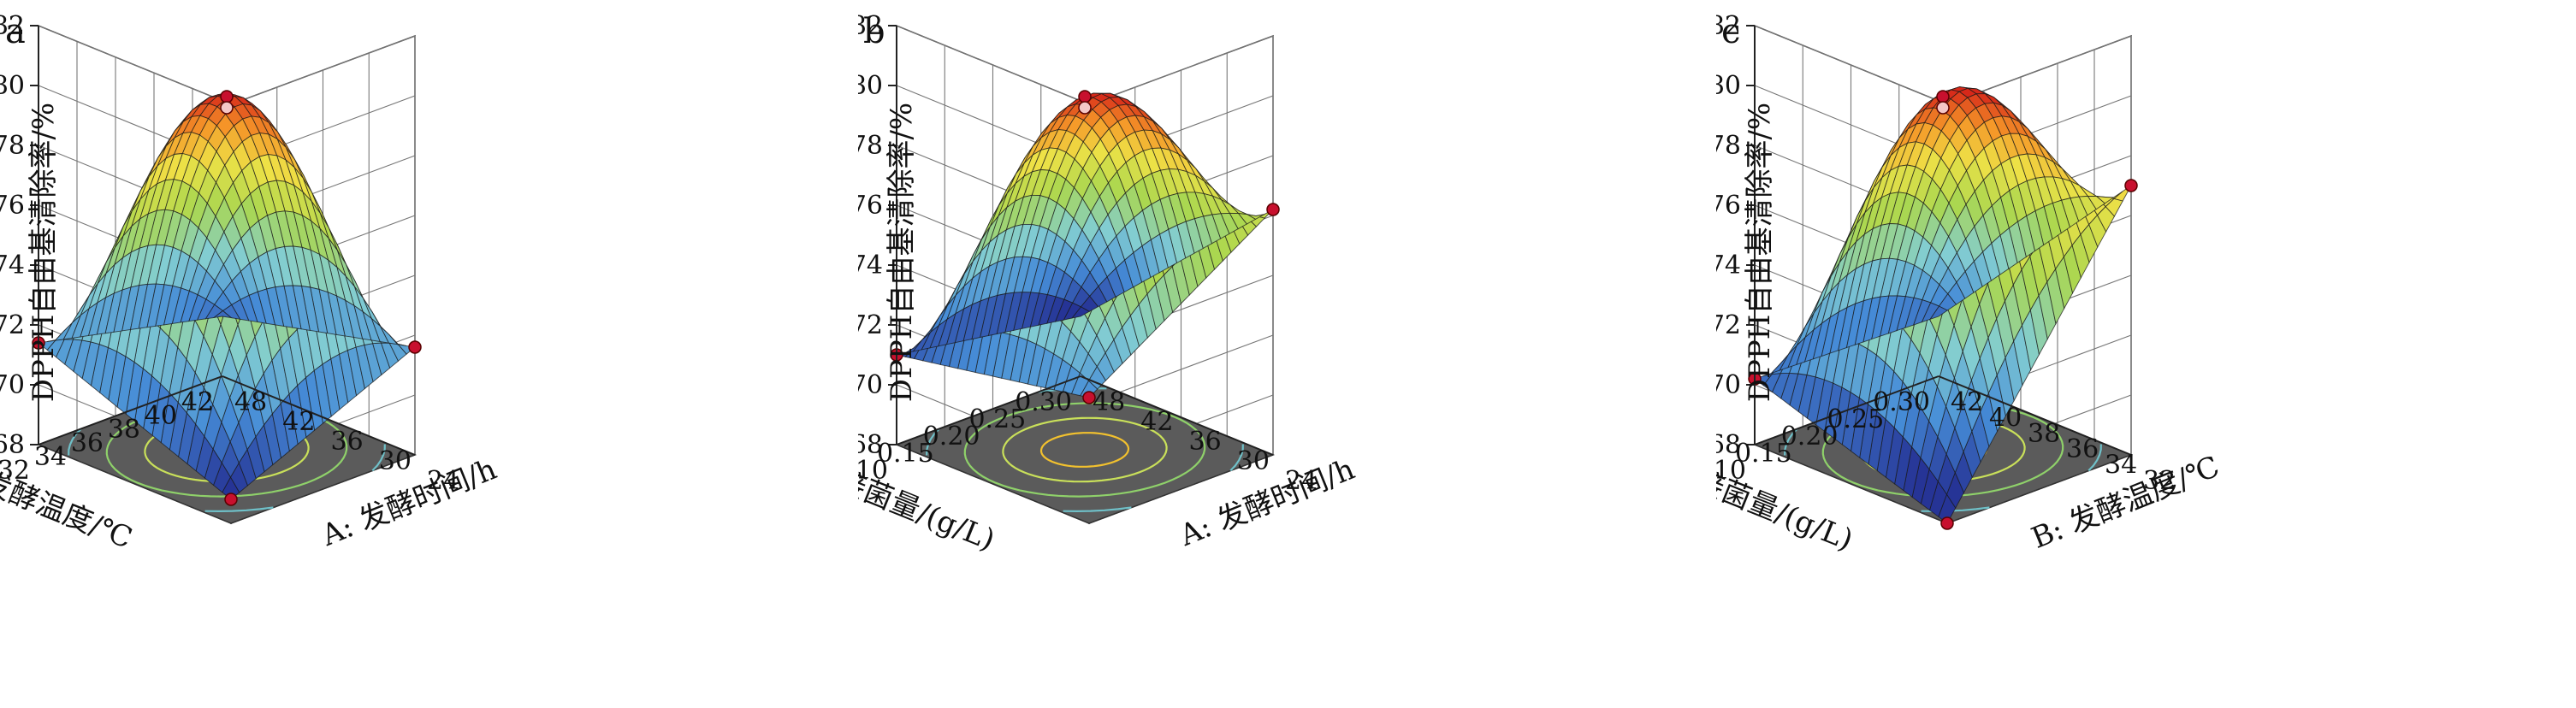  What do you see at coordinates (2121, 466) in the screenshot?
I see `x-tick-label: 34` at bounding box center [2121, 466].